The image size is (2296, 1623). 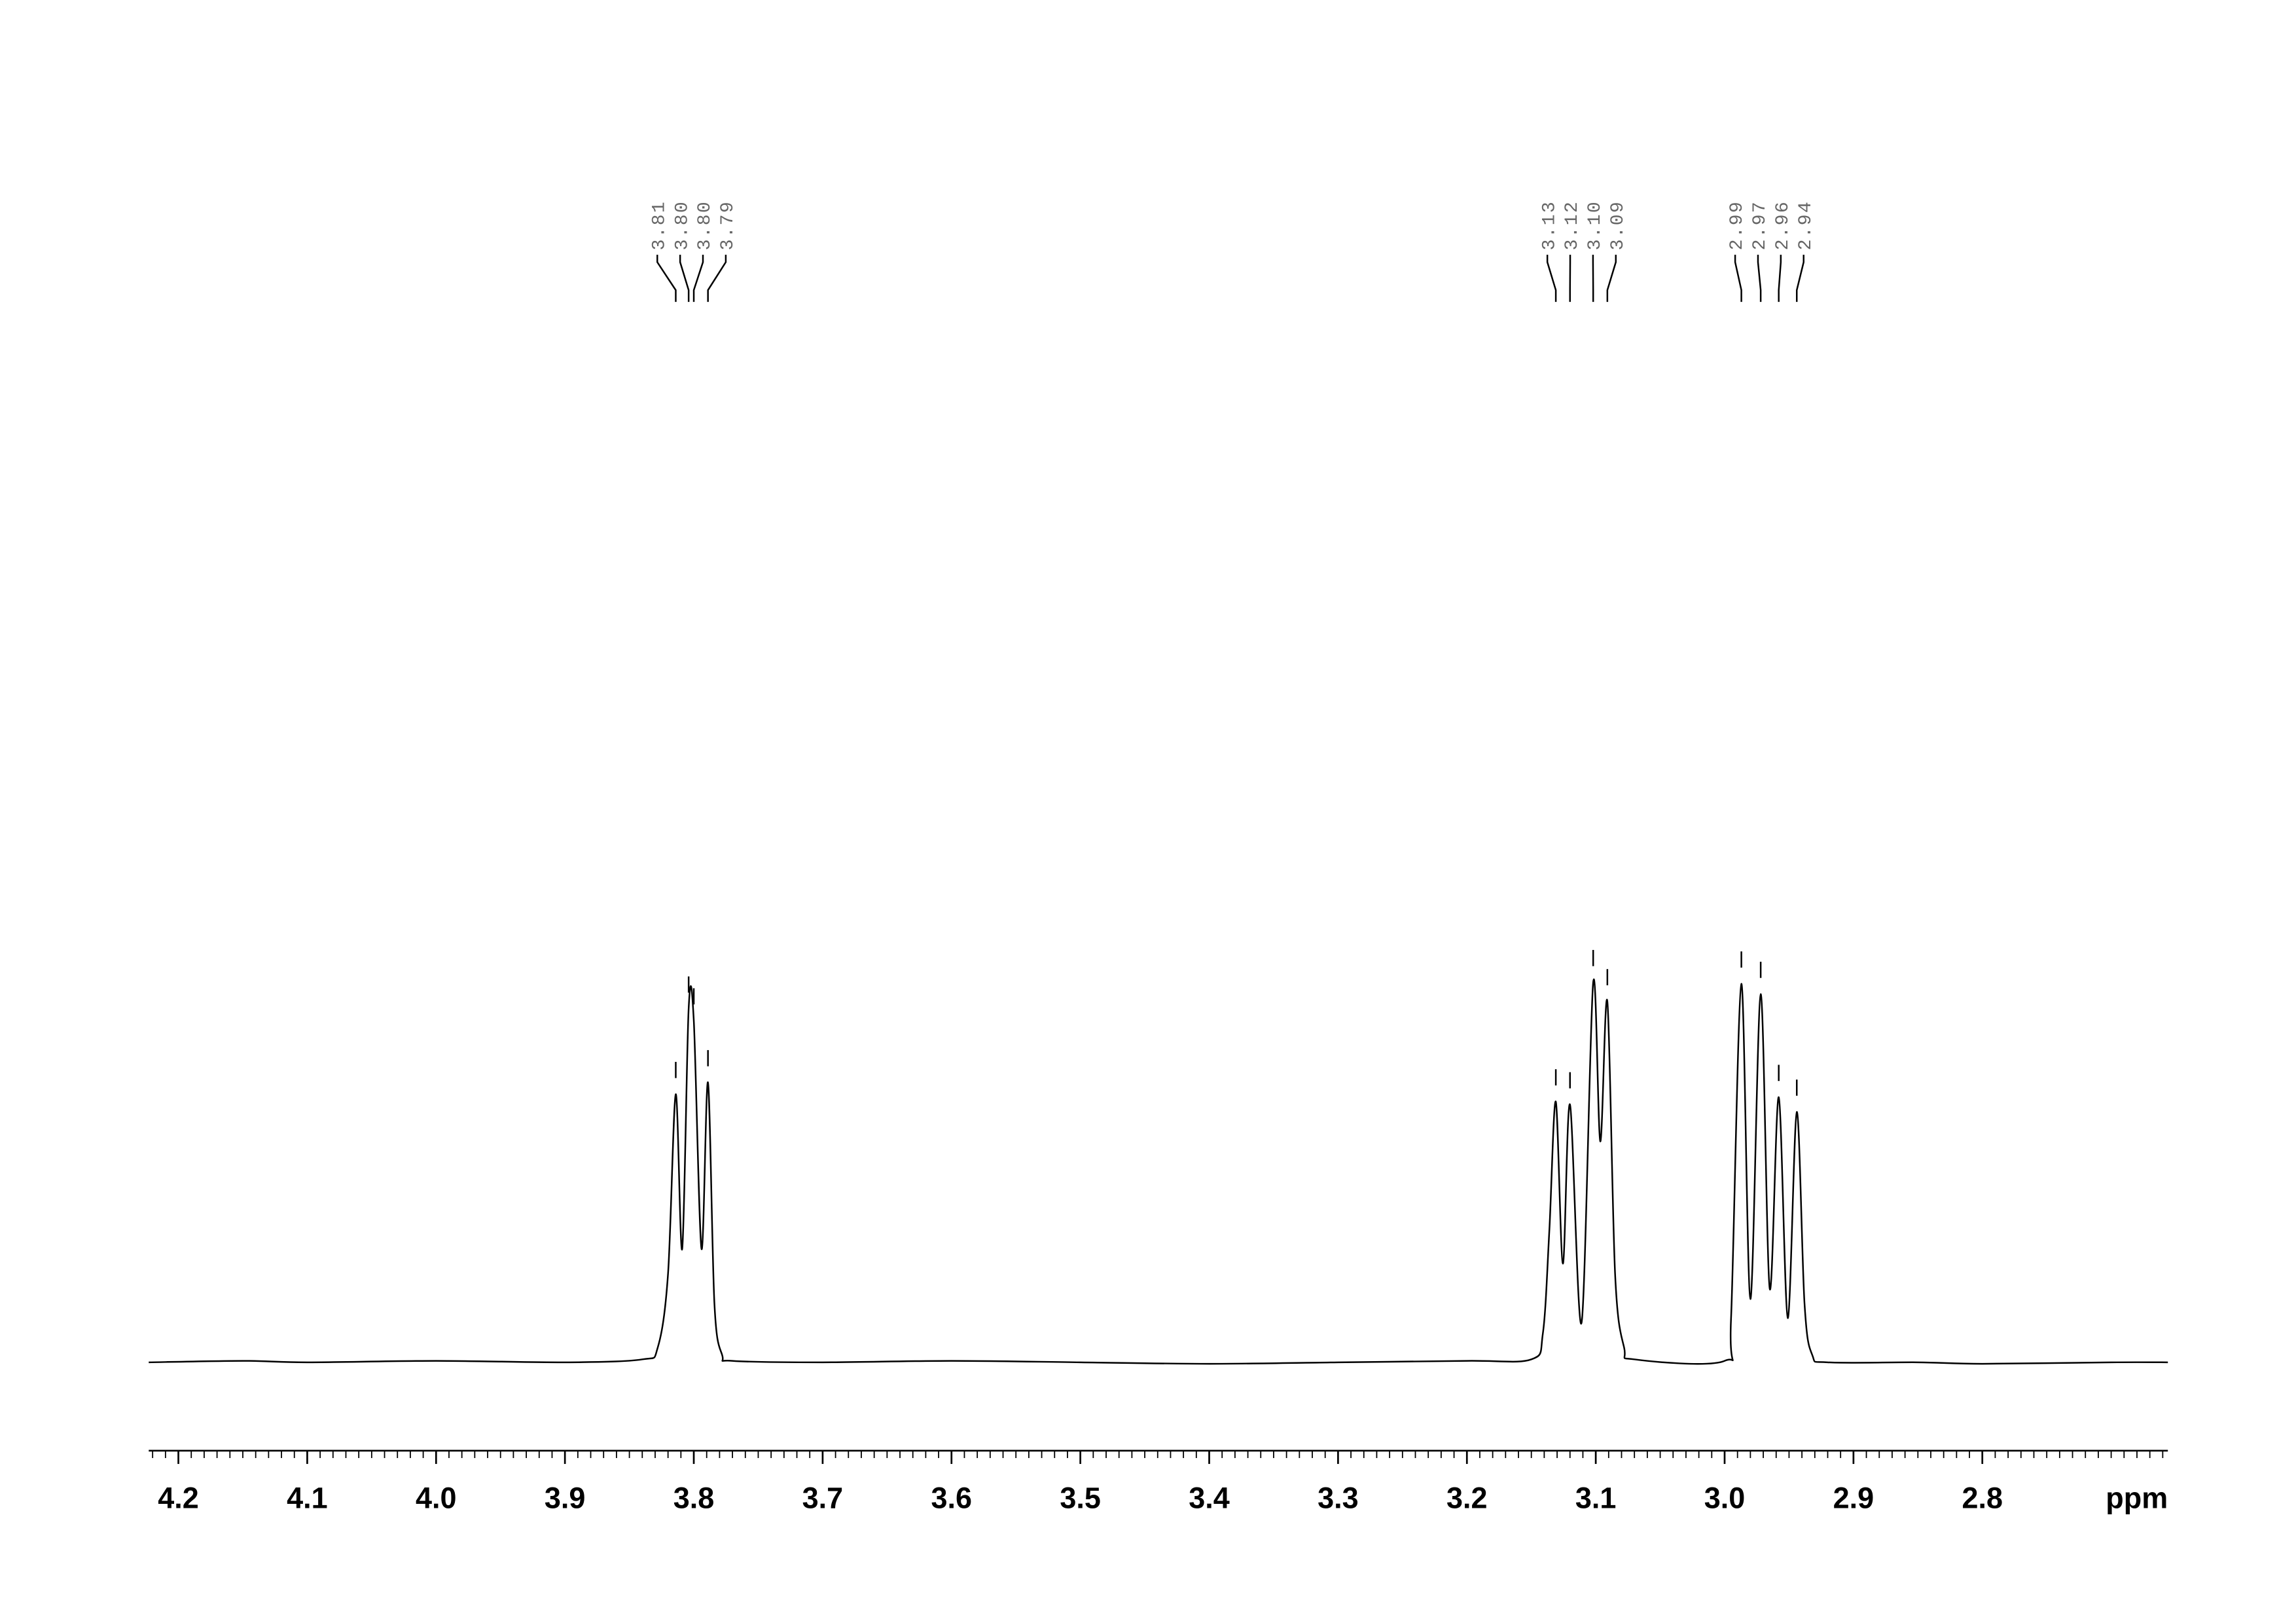 I want to click on x-tick-label: 3.5, so click(x=1080, y=1498).